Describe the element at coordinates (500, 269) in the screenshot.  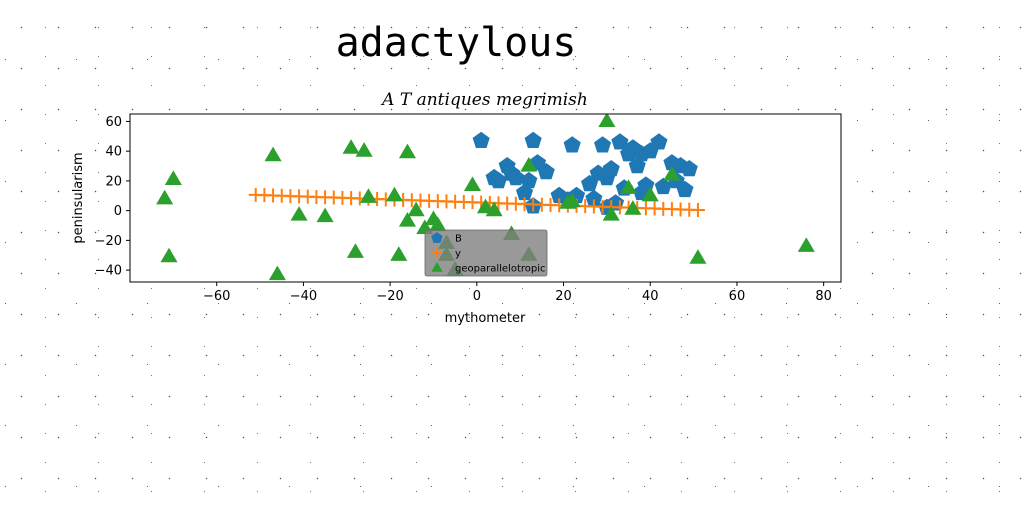
I see `legend-label: geoparallelotropic` at that location.